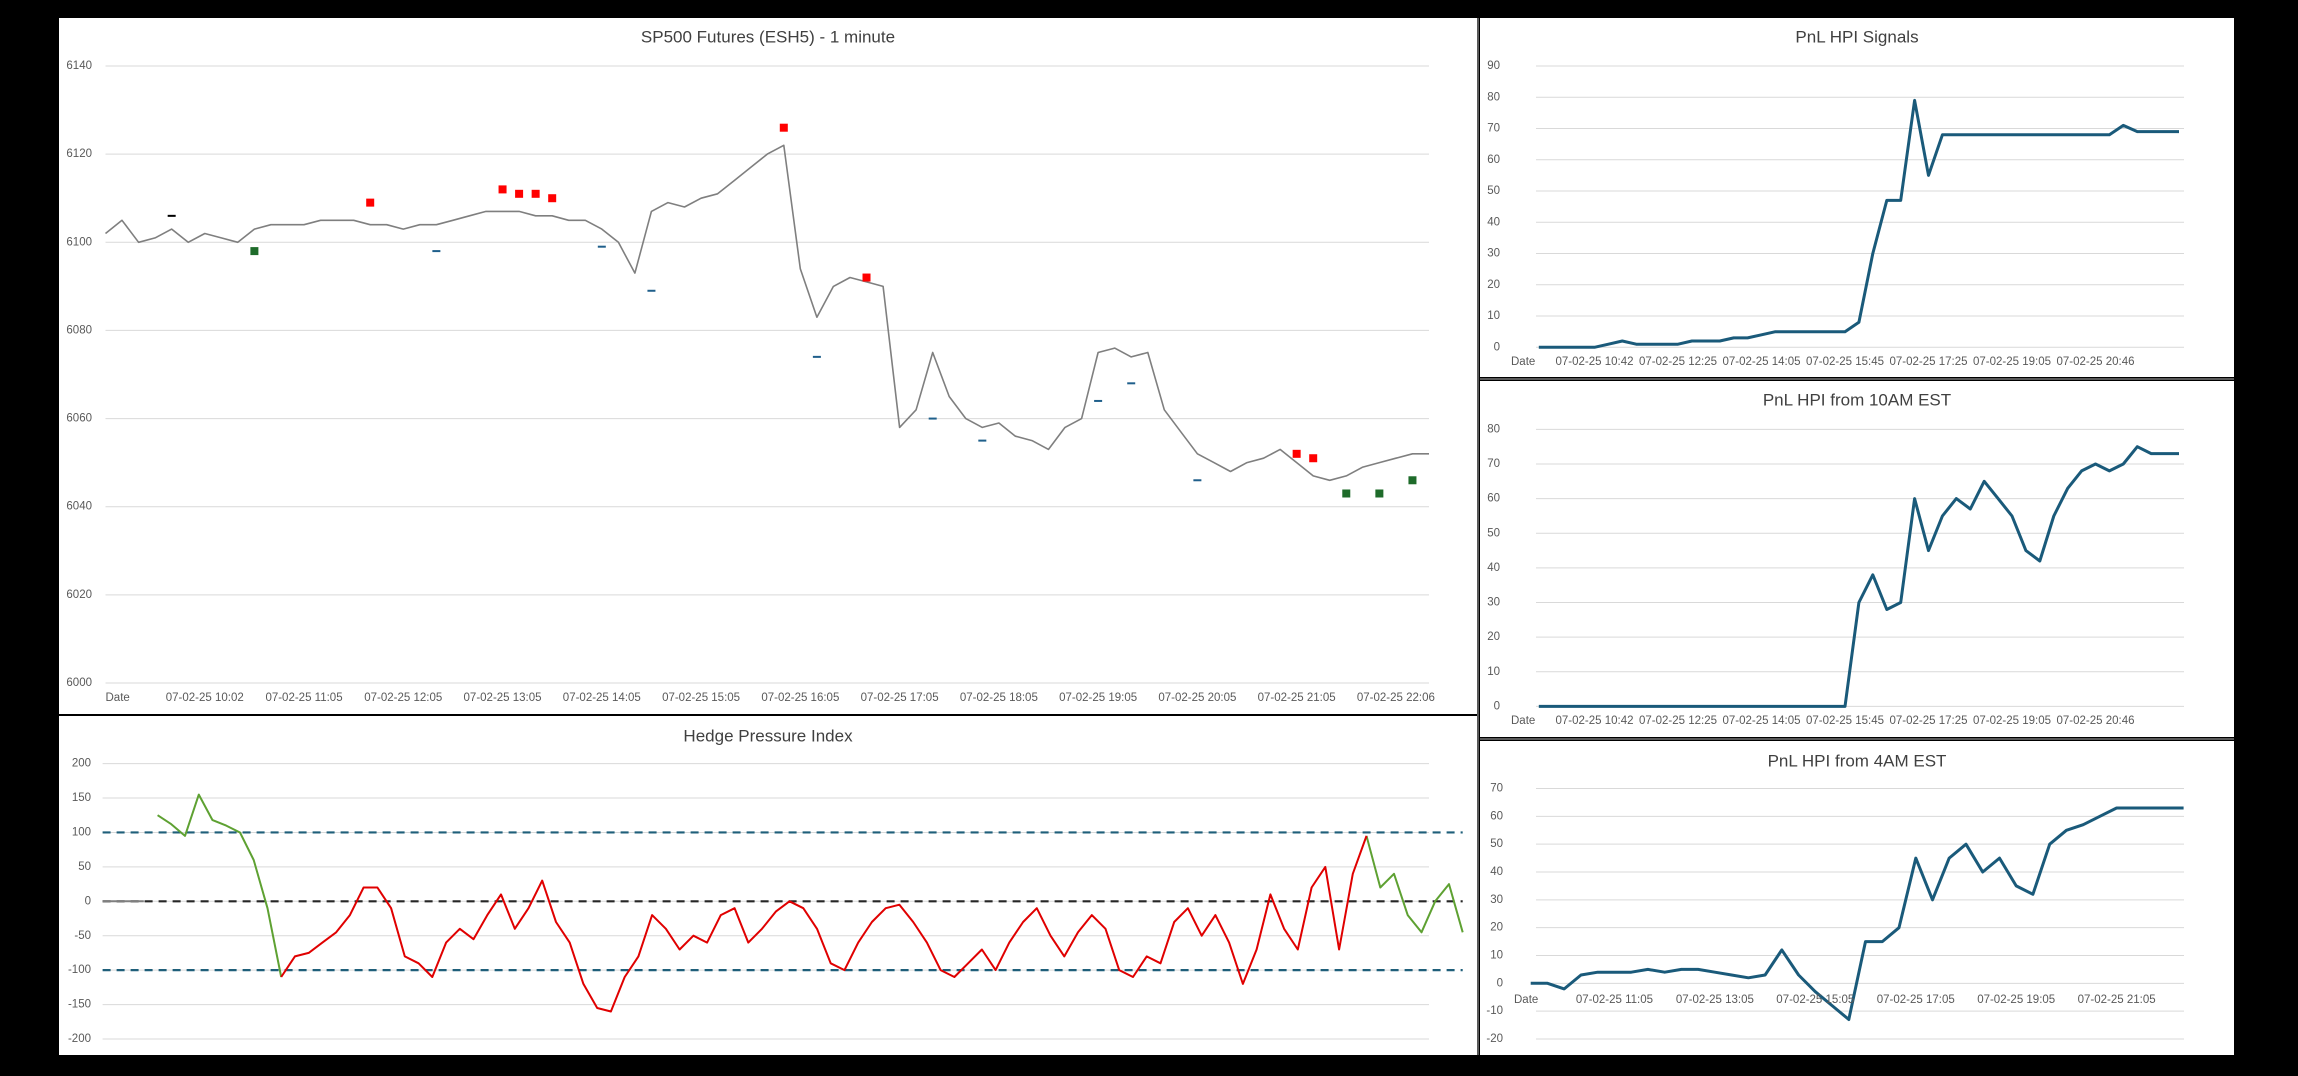  I want to click on y-tick-label: -200, so click(79, 1039).